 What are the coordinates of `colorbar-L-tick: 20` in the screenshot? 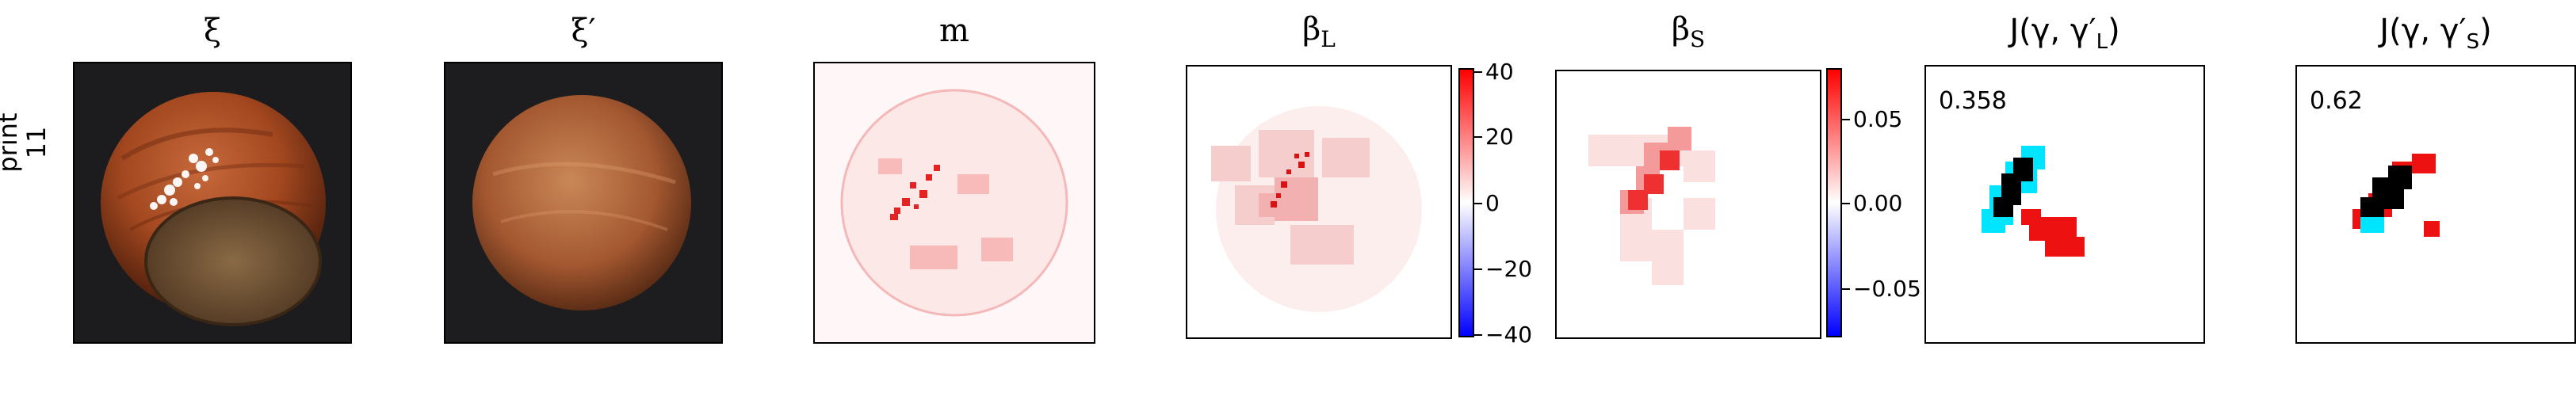 It's located at (1499, 137).